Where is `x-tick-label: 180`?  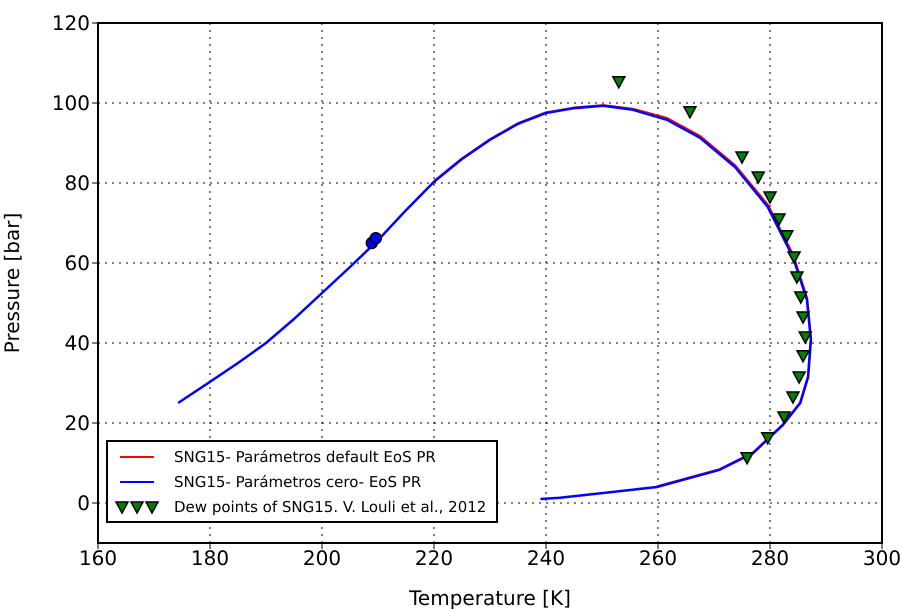
x-tick-label: 180 is located at coordinates (210, 558).